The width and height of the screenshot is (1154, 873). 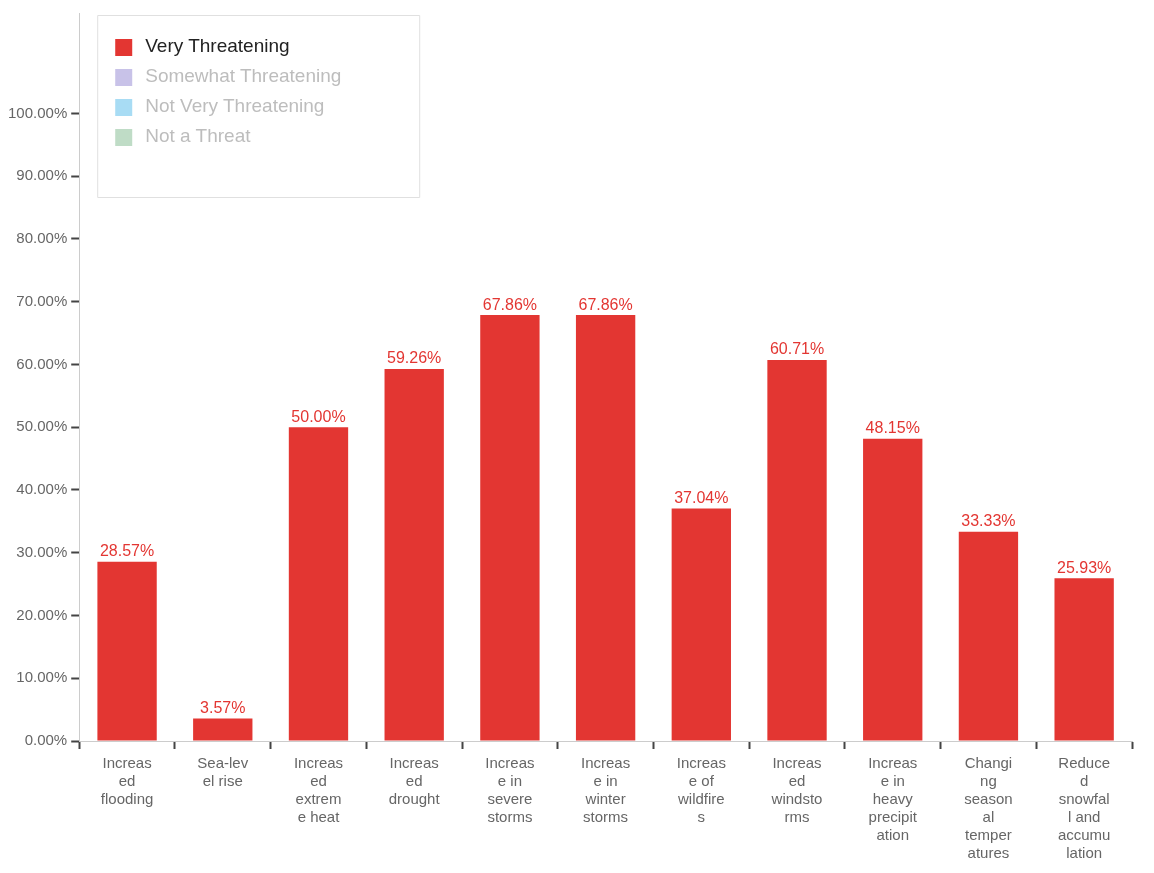 What do you see at coordinates (42, 300) in the screenshot?
I see `y-tick-label: 70.00%` at bounding box center [42, 300].